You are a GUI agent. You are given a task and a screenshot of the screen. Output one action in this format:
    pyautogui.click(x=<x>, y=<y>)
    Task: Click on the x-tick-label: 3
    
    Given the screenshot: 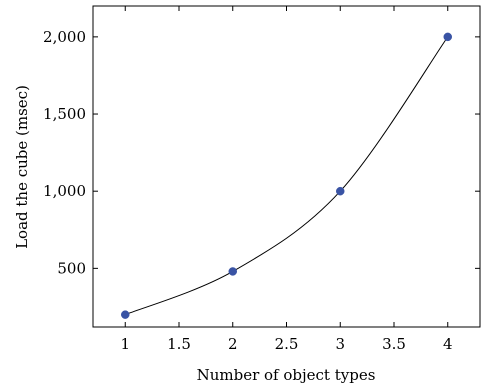 What is the action you would take?
    pyautogui.click(x=340, y=344)
    